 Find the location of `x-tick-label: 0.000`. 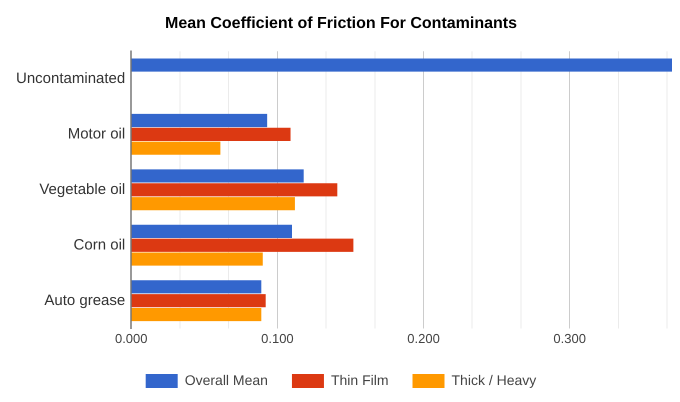

x-tick-label: 0.000 is located at coordinates (131, 338).